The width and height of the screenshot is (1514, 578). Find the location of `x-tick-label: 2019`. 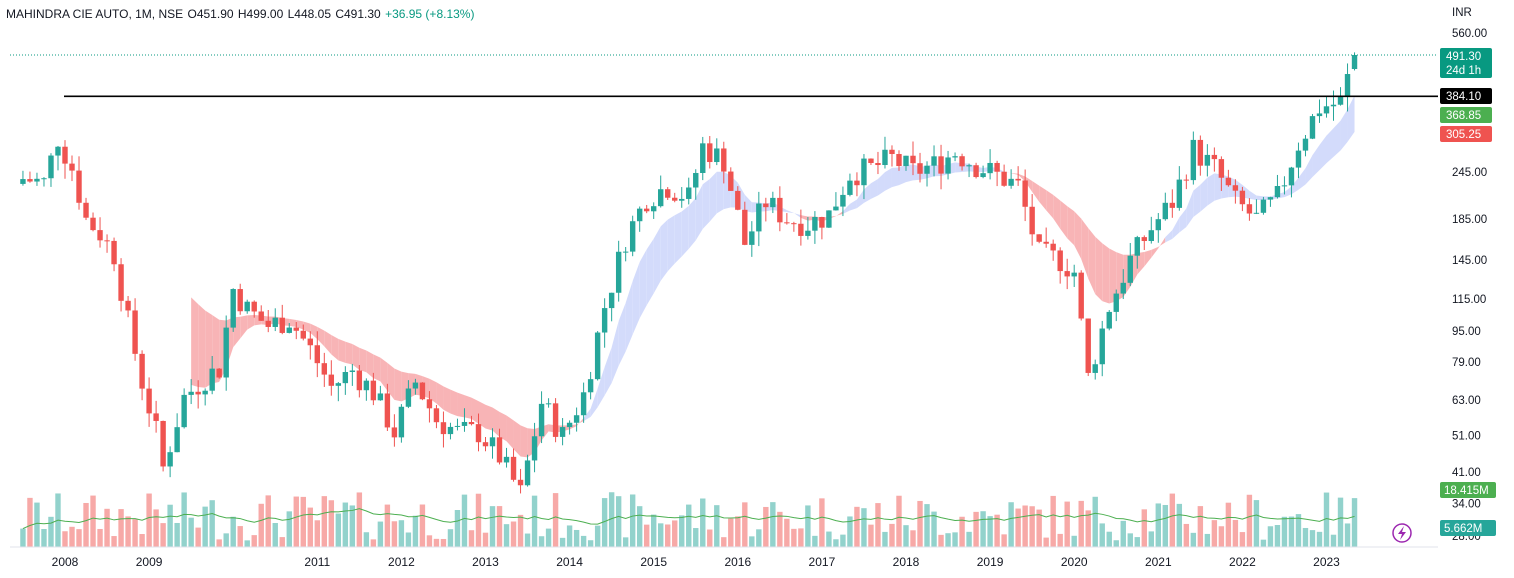

x-tick-label: 2019 is located at coordinates (990, 562).